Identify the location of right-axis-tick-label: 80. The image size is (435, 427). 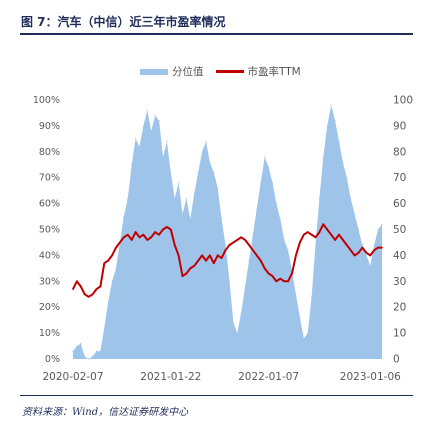
(399, 152).